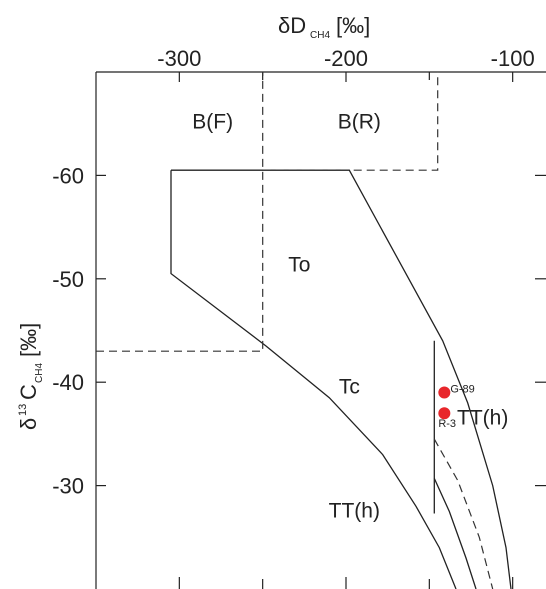 The width and height of the screenshot is (546, 589). Describe the element at coordinates (30, 376) in the screenshot. I see `axis-title-left: δ 13 C CH4 [‰]` at that location.